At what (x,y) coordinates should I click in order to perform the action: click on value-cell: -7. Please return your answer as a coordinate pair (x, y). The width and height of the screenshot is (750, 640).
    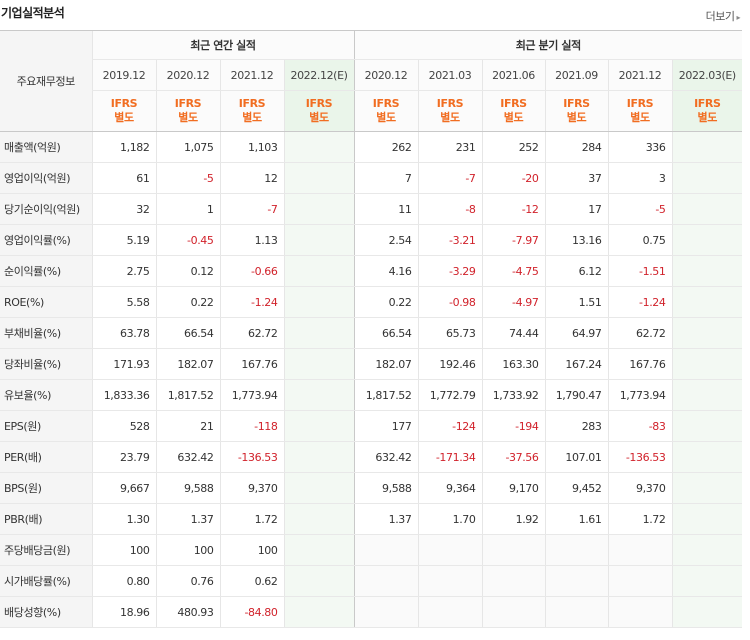
    Looking at the image, I should click on (251, 209).